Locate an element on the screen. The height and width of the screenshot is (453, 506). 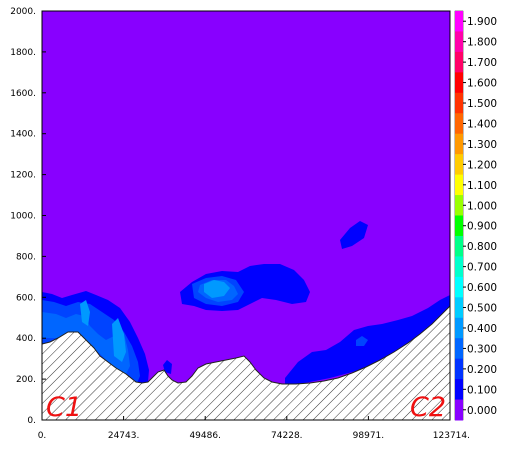
colorbar-label: 0.500 is located at coordinates (482, 309).